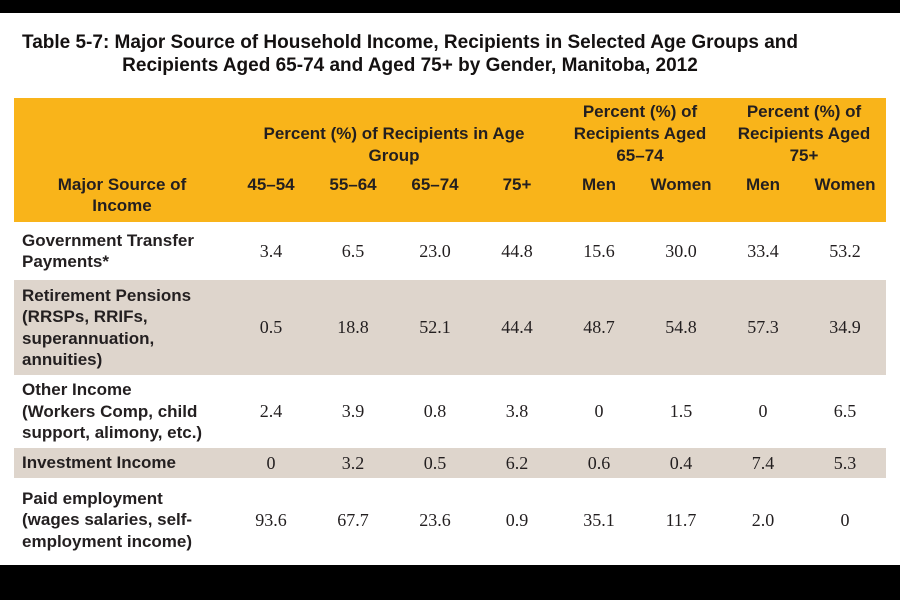 This screenshot has width=900, height=600. What do you see at coordinates (763, 250) in the screenshot?
I see `cell-value: 33.4` at bounding box center [763, 250].